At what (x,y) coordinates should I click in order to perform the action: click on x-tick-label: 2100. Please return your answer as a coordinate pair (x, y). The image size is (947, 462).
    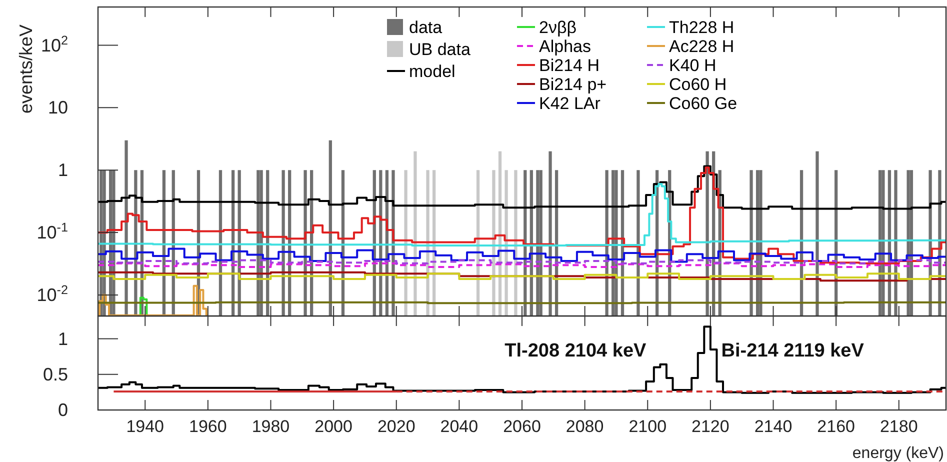
    Looking at the image, I should click on (647, 426).